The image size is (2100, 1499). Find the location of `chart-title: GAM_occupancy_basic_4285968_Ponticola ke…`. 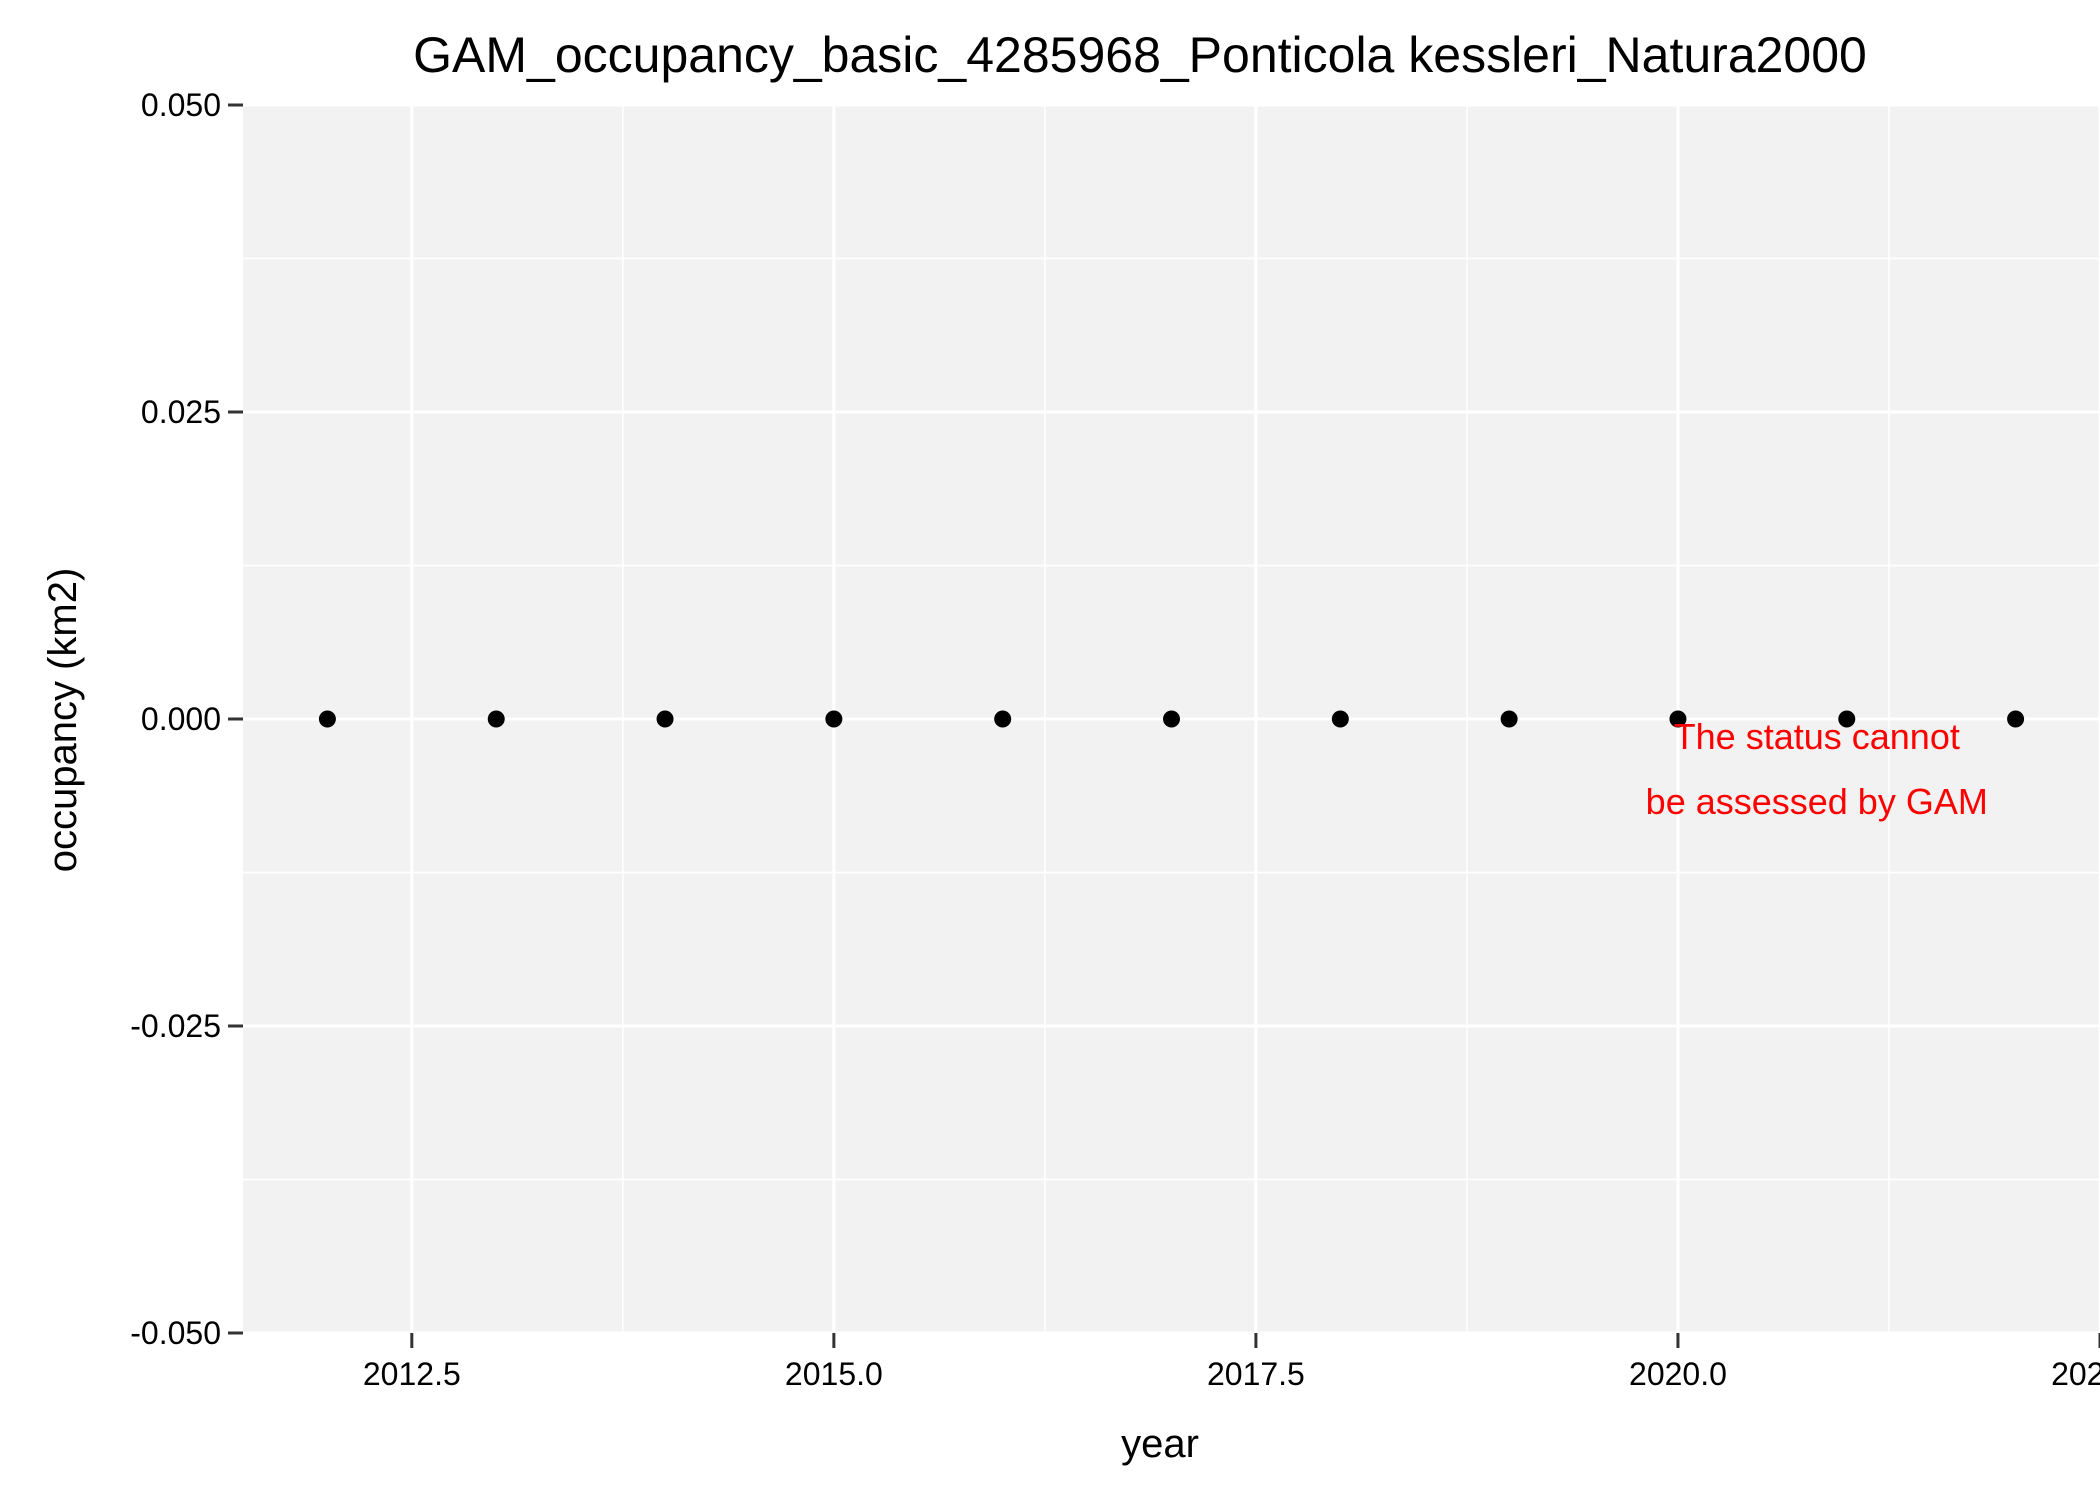

chart-title: GAM_occupancy_basic_4285968_Ponticola ke… is located at coordinates (1140, 55).